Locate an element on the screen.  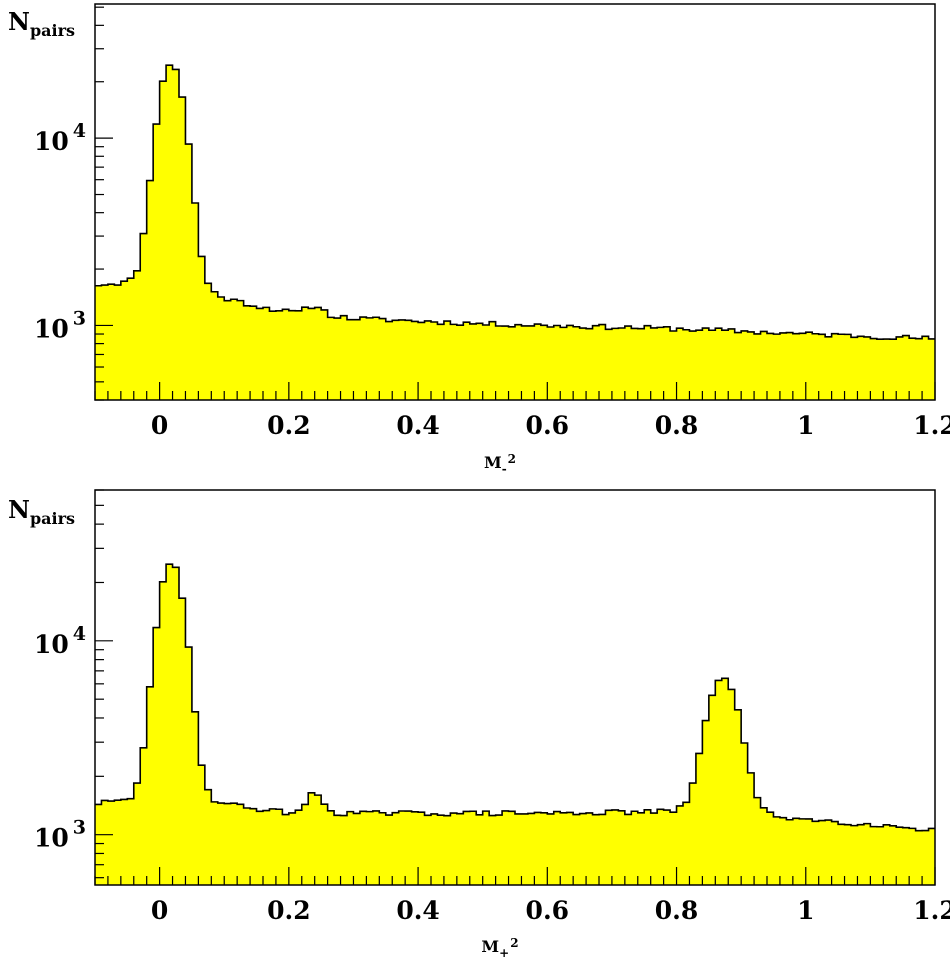
x-axis-label: M+2 is located at coordinates (499, 948).